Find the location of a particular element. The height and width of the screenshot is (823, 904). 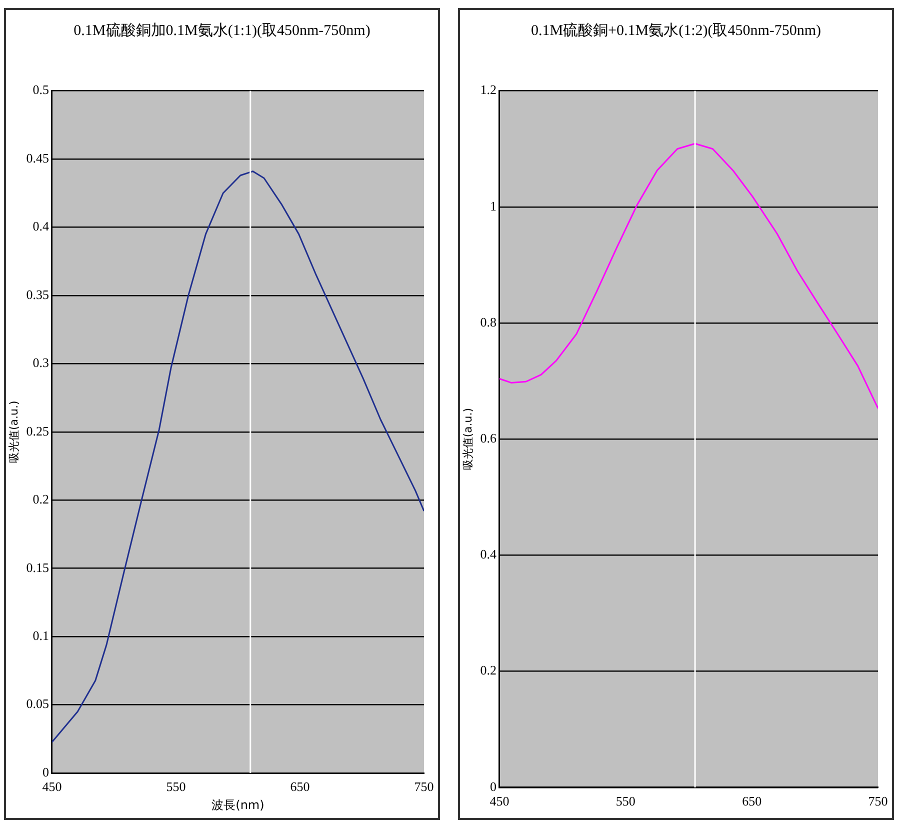

y-tick-label: 0.8 is located at coordinates (488, 322).